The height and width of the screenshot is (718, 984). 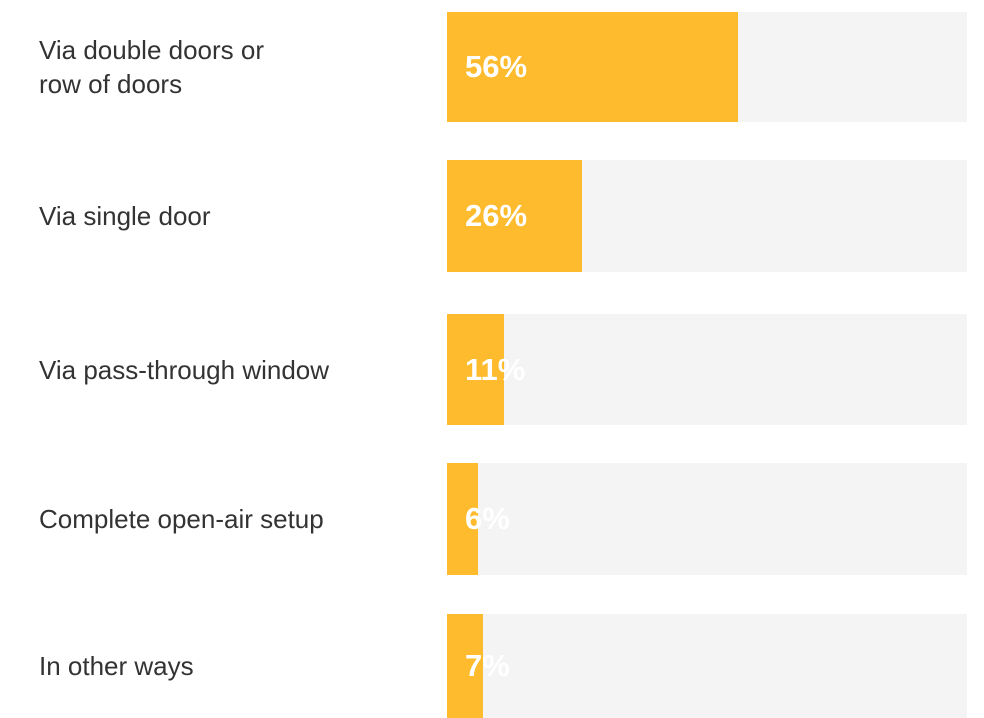 What do you see at coordinates (152, 67) in the screenshot?
I see `category-label: Via double doors or row of doors` at bounding box center [152, 67].